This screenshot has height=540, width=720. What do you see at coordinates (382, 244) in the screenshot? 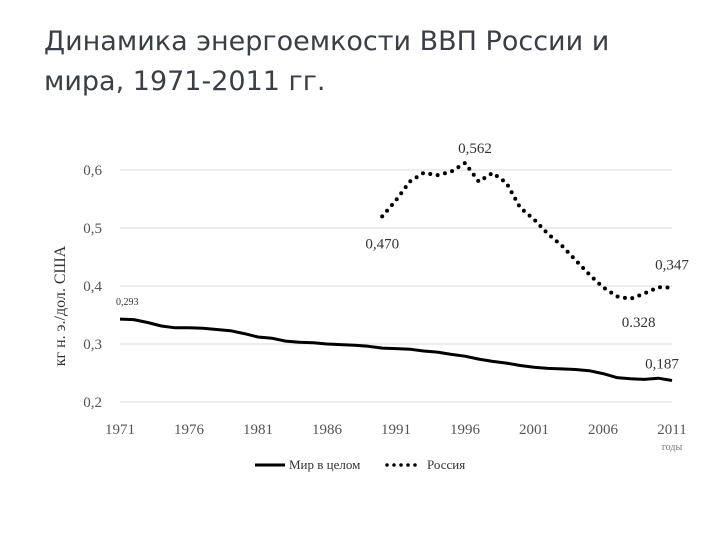
I see `data-label: 0,470` at bounding box center [382, 244].